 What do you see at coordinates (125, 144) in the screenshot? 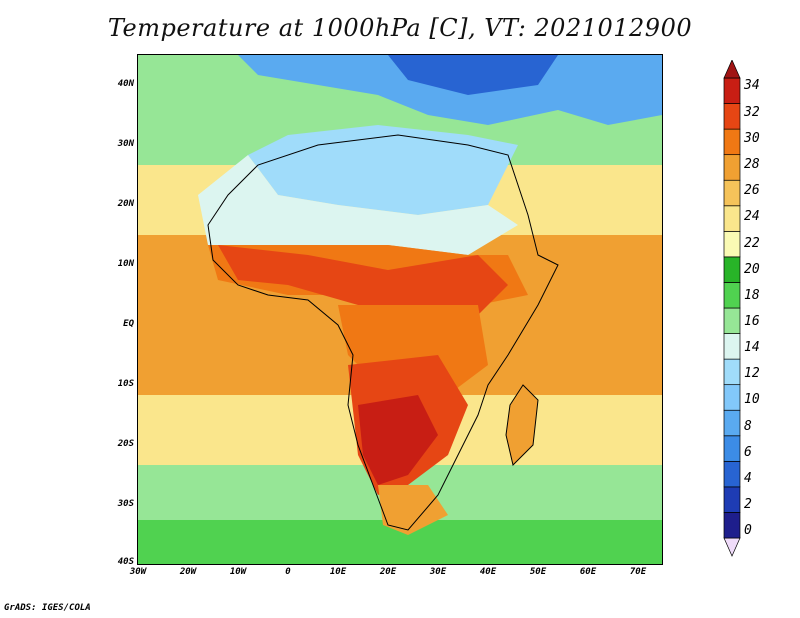
I see `lat-tick-30n: 30N` at bounding box center [125, 144].